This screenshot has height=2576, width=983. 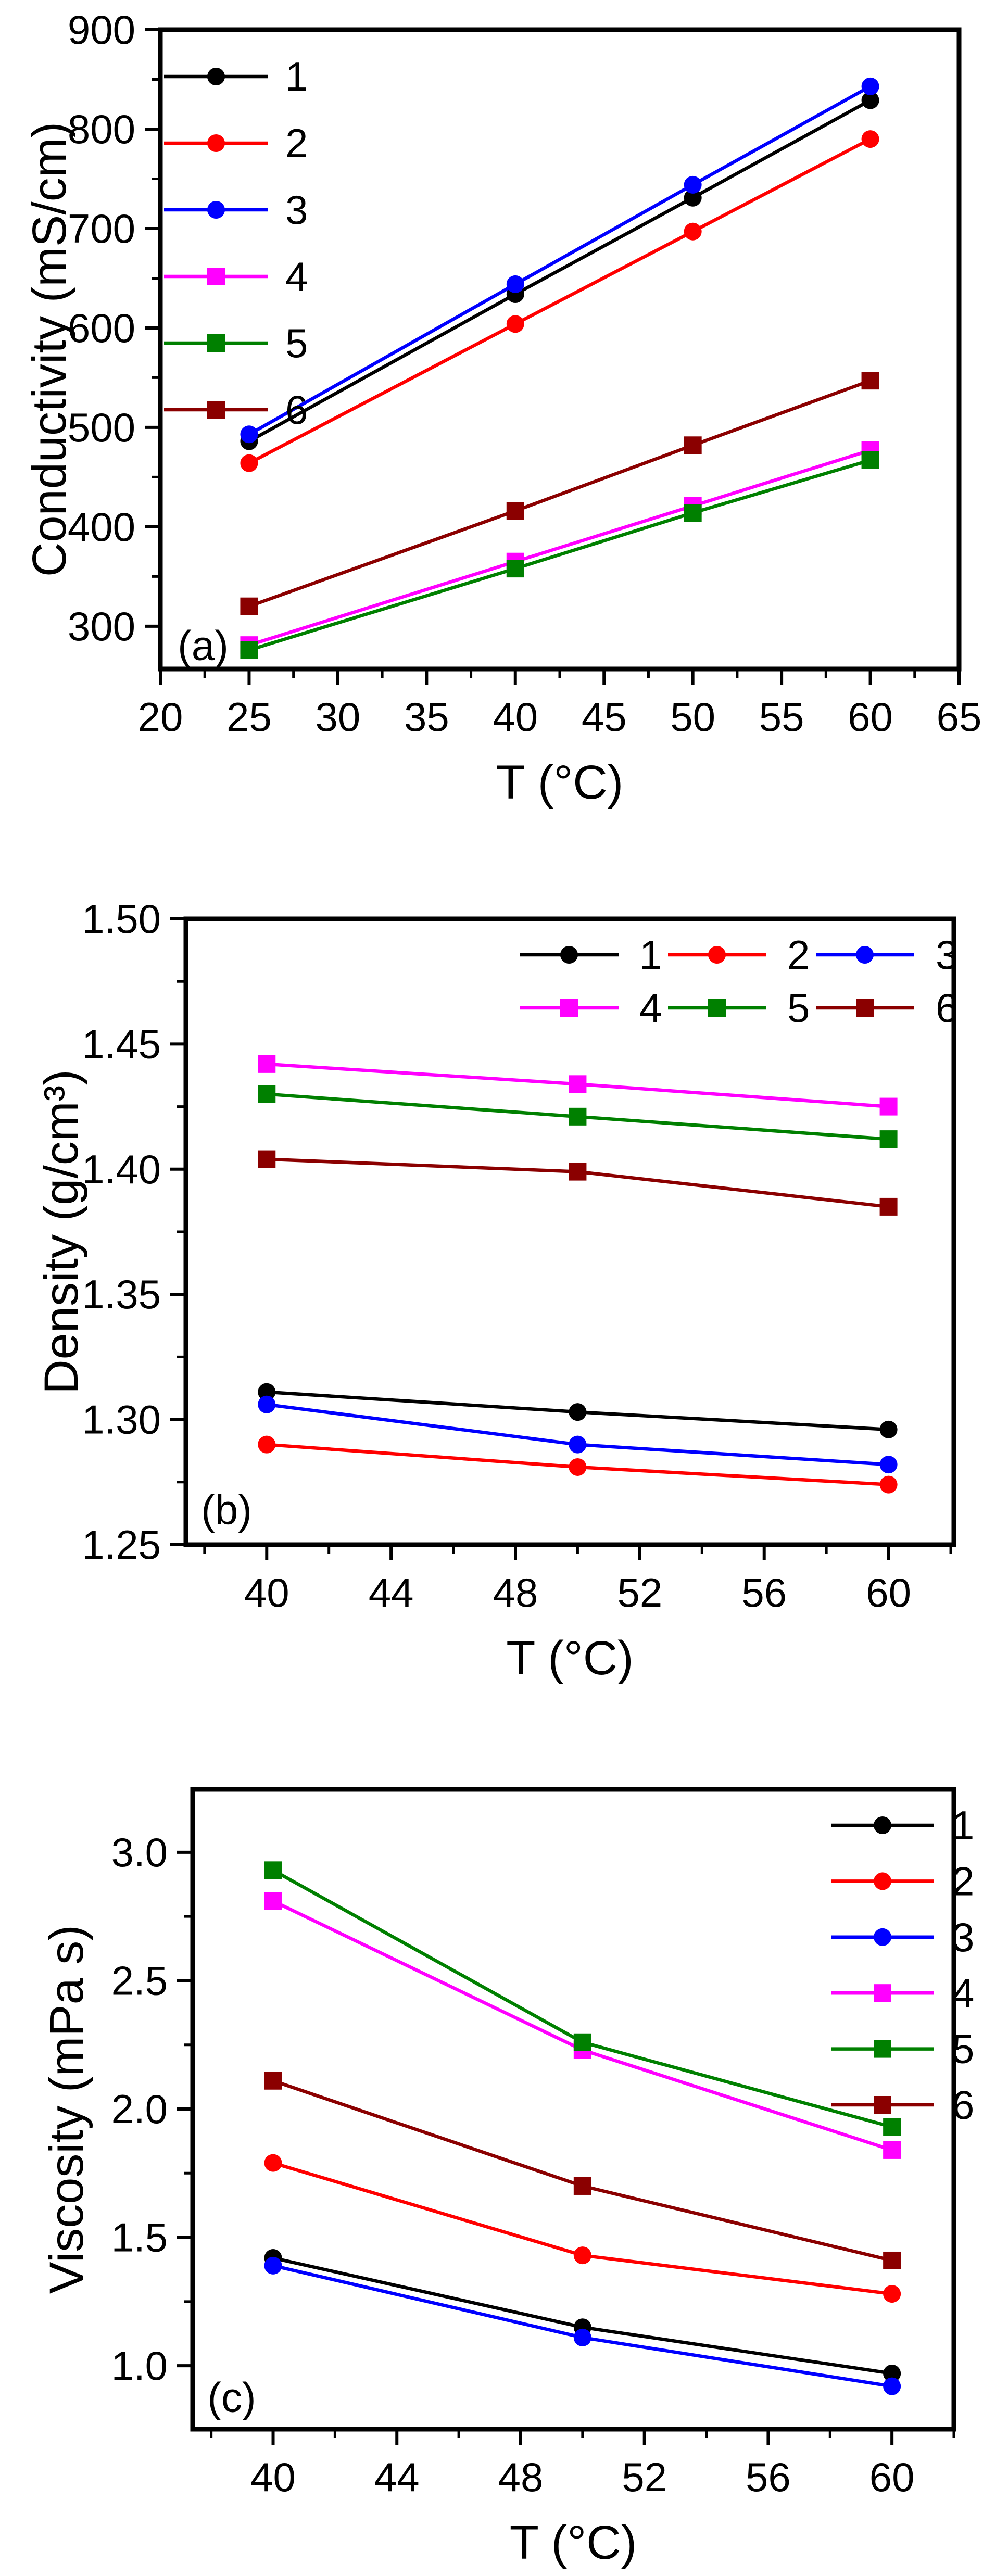 What do you see at coordinates (903, 1825) in the screenshot?
I see `legend-entry-1: 1` at bounding box center [903, 1825].